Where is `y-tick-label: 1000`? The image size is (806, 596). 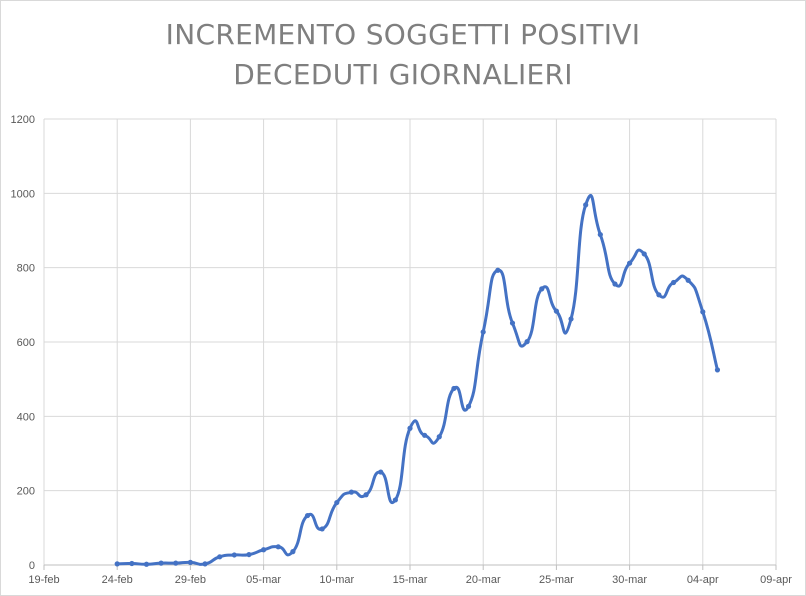
y-tick-label: 1000 is located at coordinates (23, 194).